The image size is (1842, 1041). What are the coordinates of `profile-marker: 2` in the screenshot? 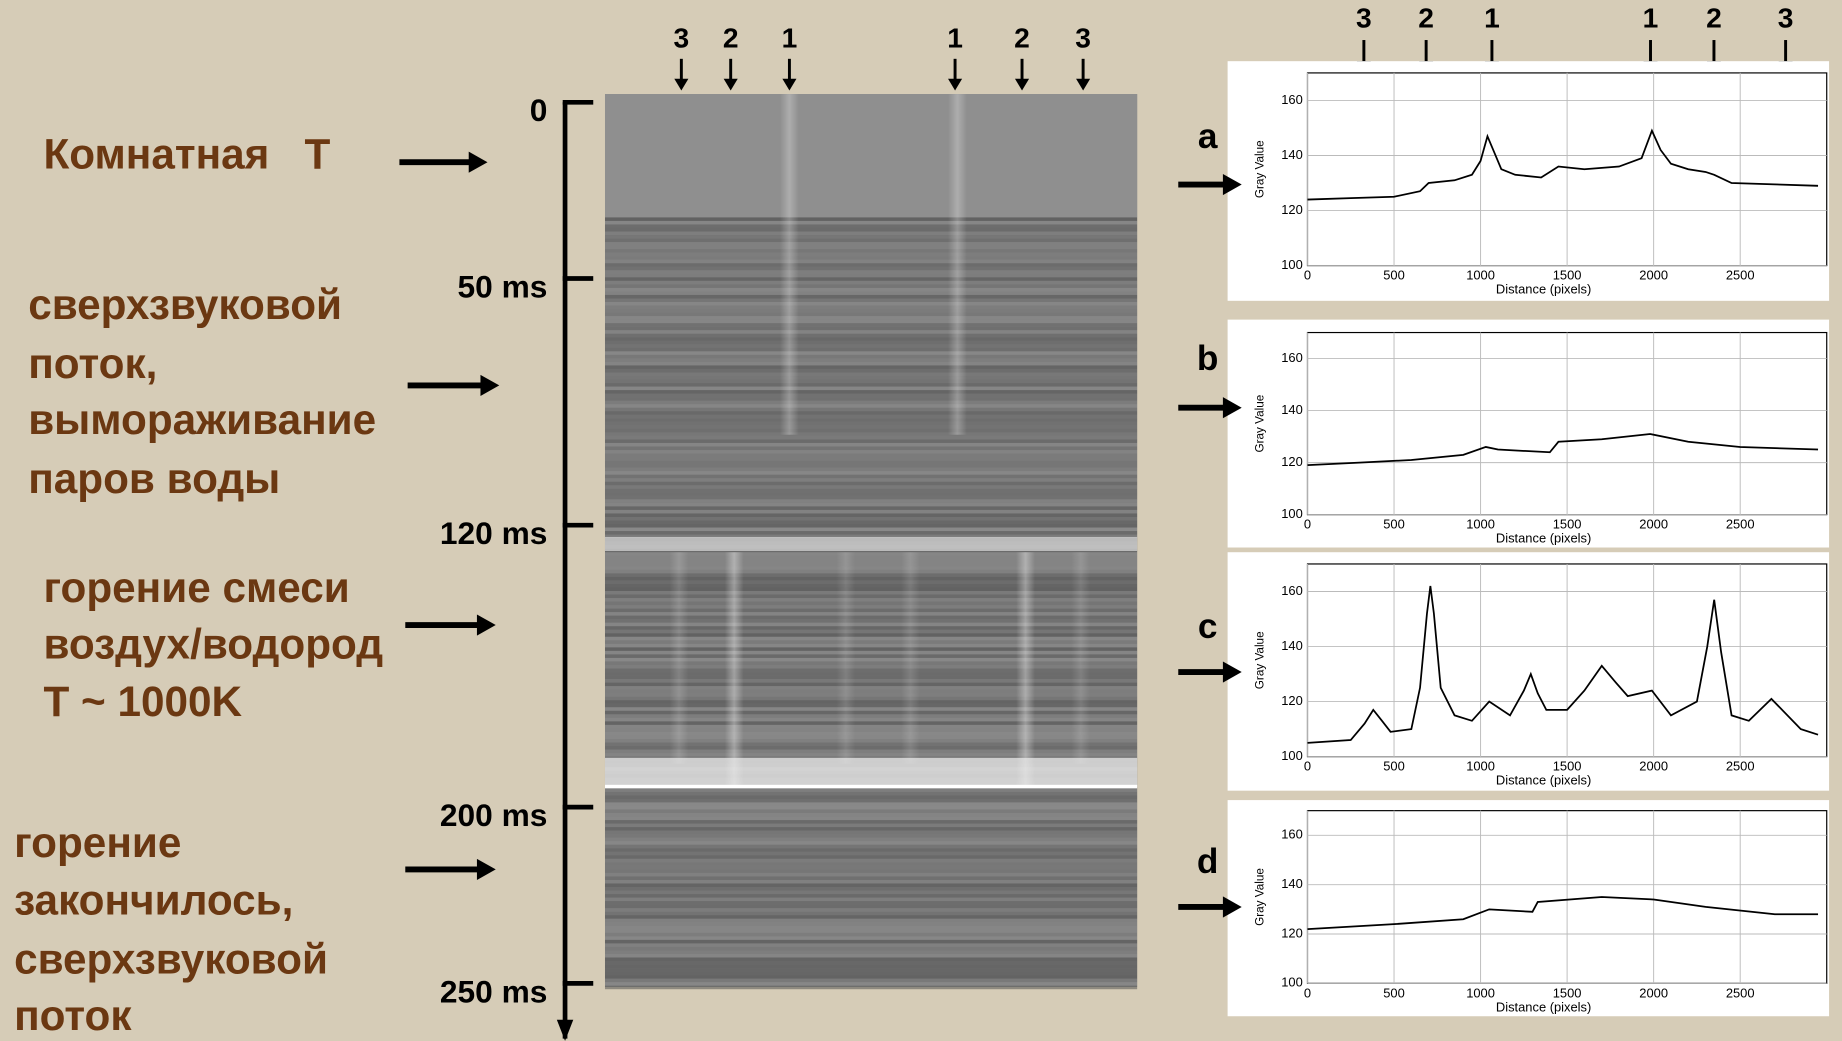 It's located at (1714, 18).